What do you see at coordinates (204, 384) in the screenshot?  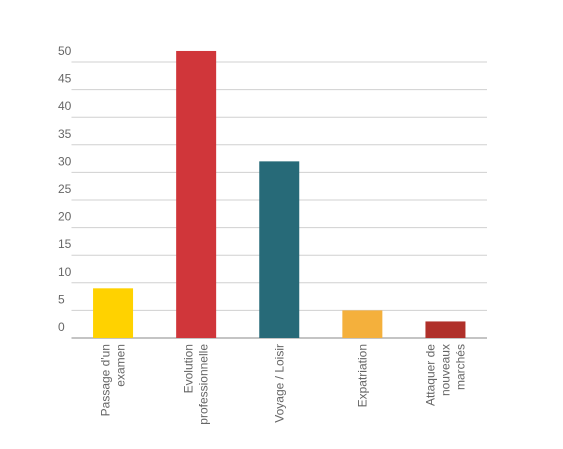 I see `x-tick-label: professionnelle` at bounding box center [204, 384].